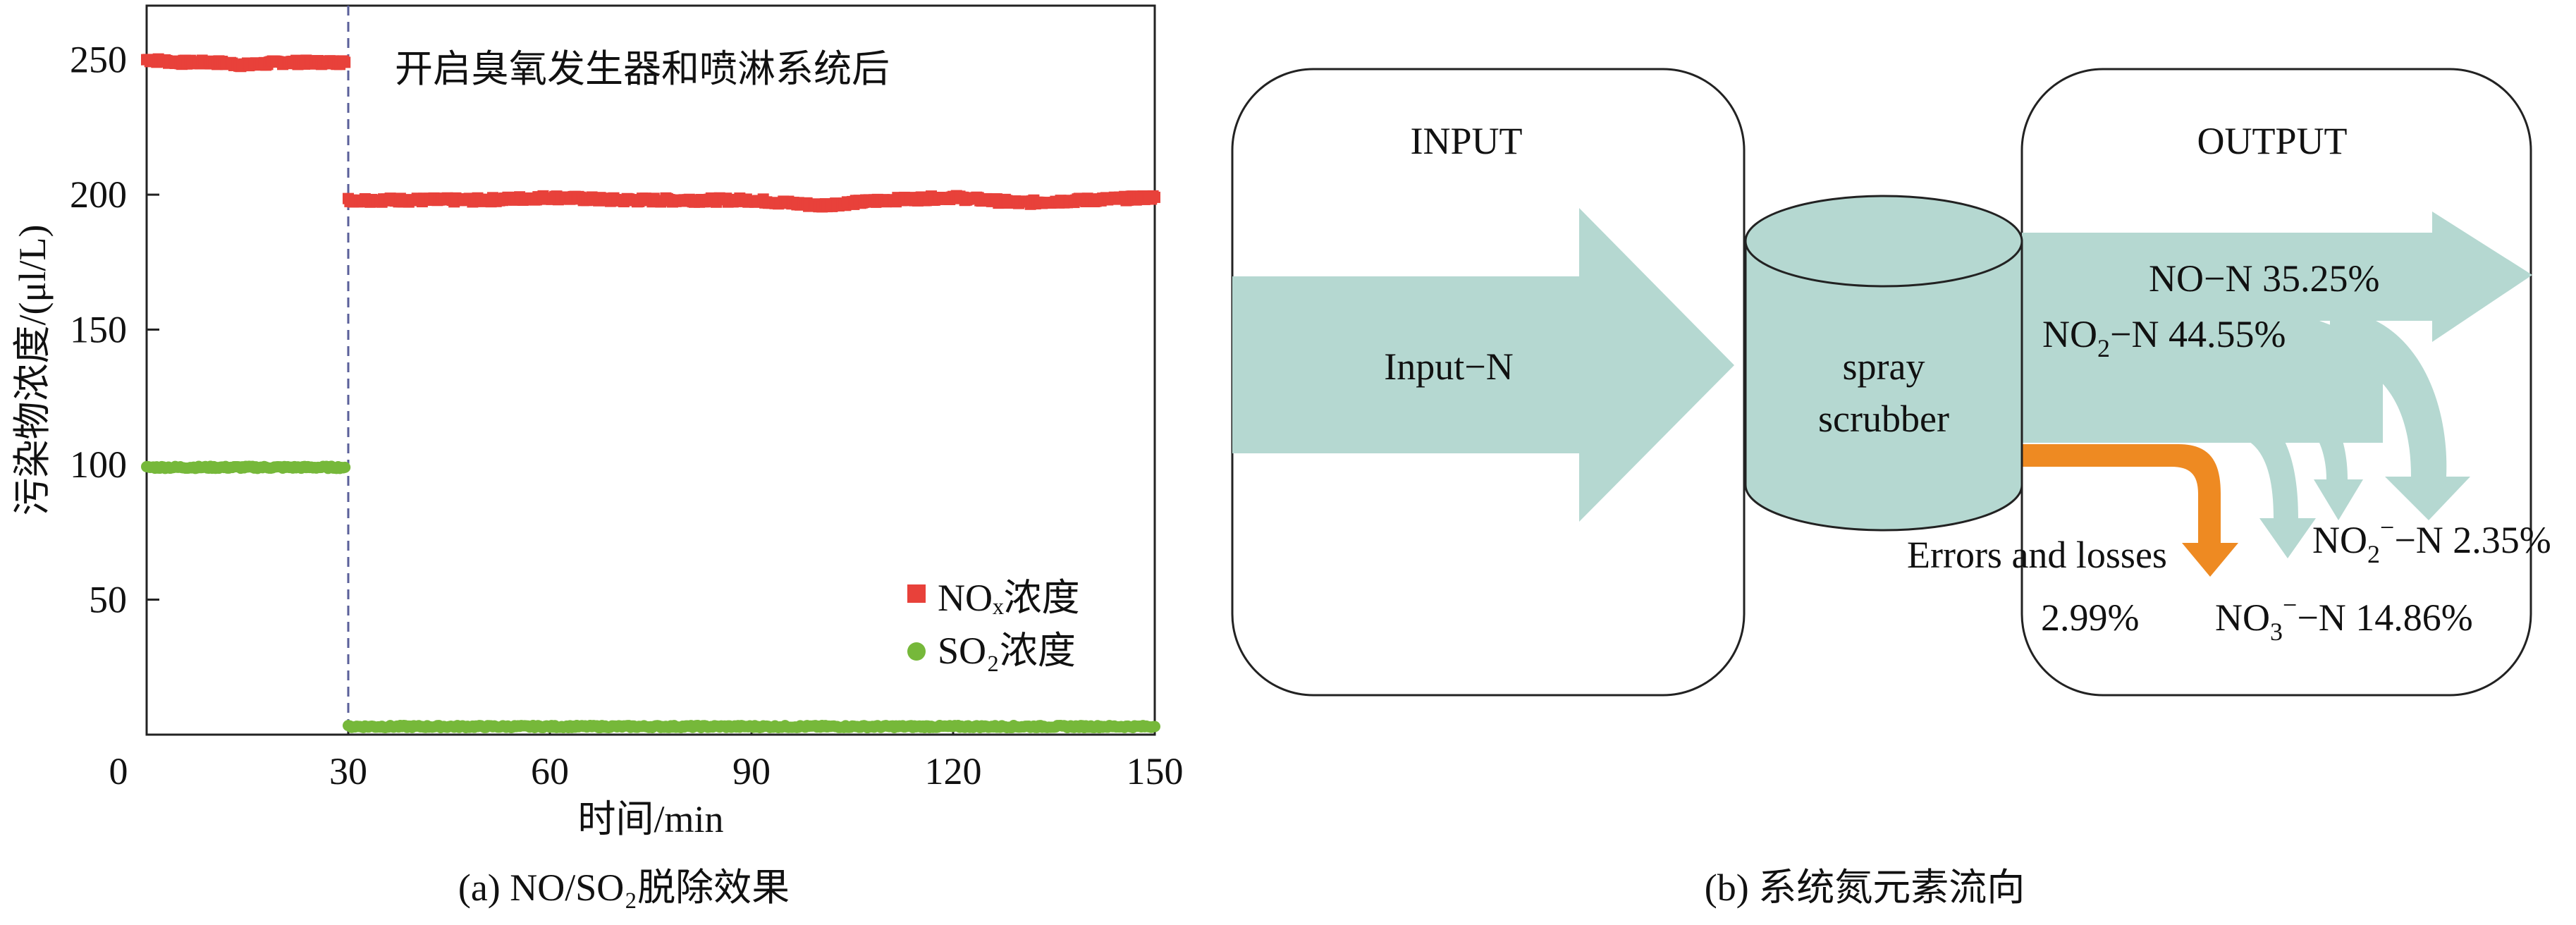 This screenshot has width=2576, height=925. Describe the element at coordinates (2431, 540) in the screenshot. I see `no2-minus-label: NO2−−N 2.35%` at that location.